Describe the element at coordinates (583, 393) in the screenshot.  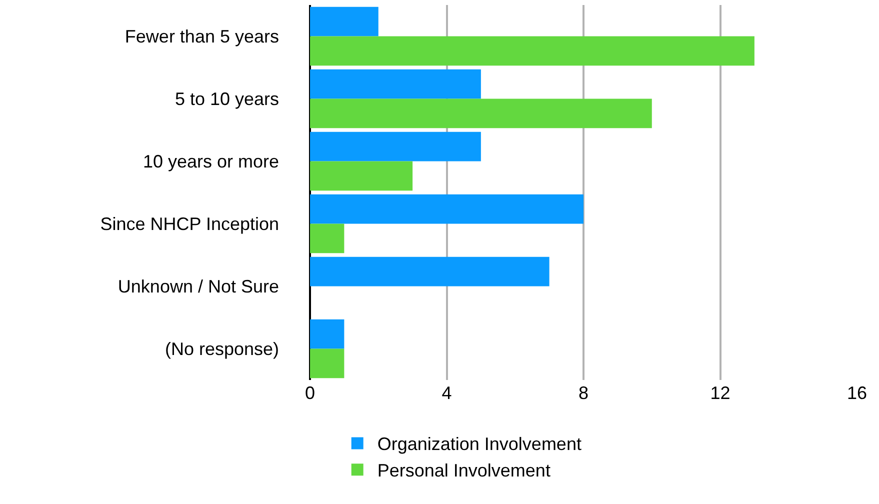
I see `x-tick-label: 8` at that location.